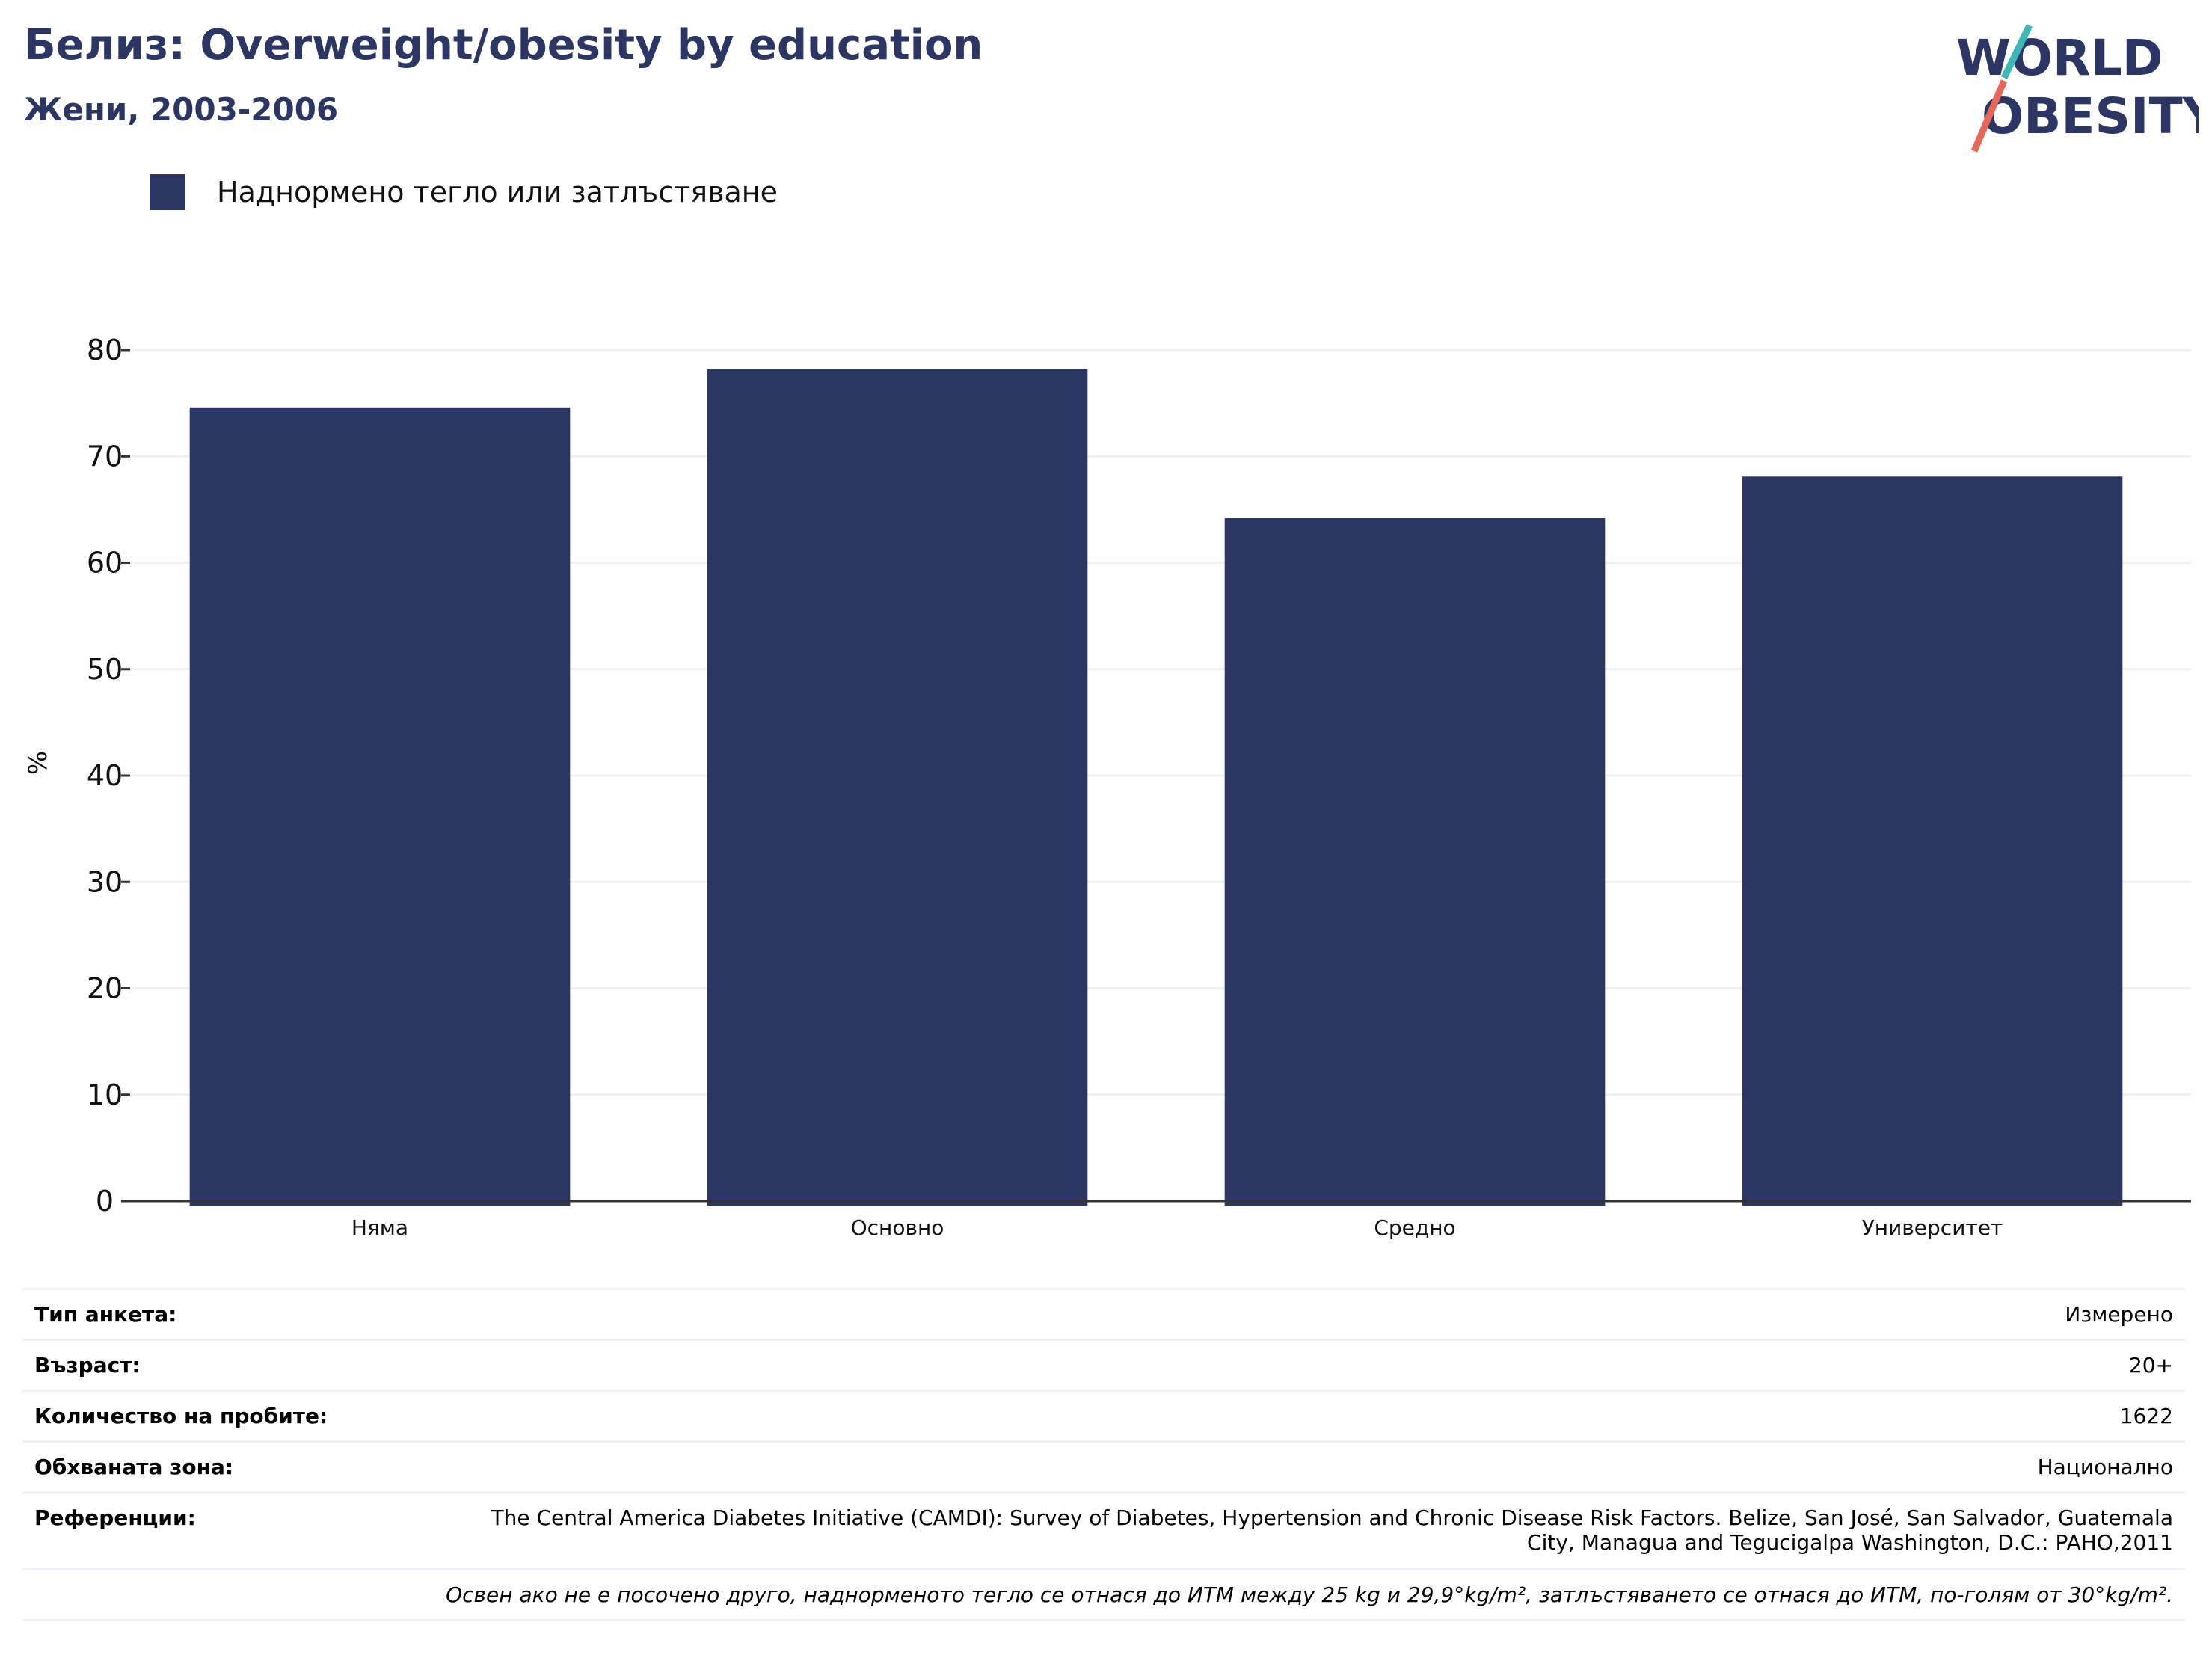  Describe the element at coordinates (1932, 1227) in the screenshot. I see `x-tick-label: Университет` at that location.